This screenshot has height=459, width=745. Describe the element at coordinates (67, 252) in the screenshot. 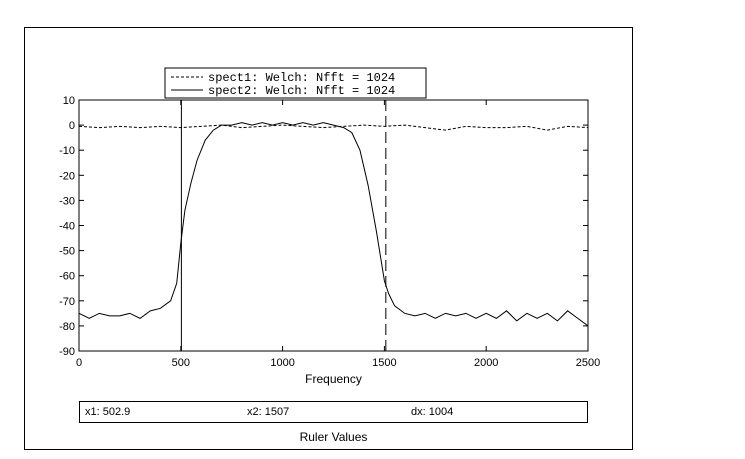

I see `y-tick-label: -50` at that location.